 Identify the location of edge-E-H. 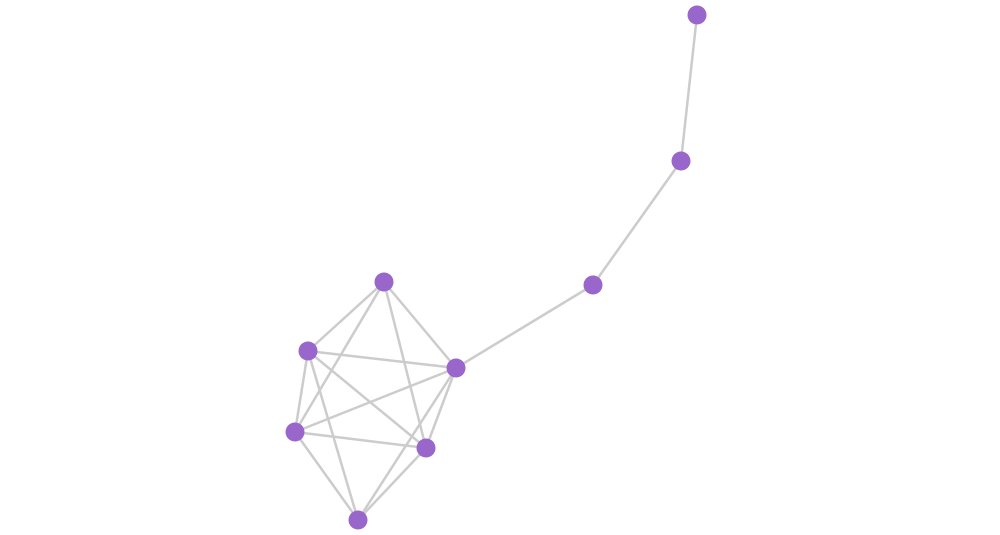
(405, 365).